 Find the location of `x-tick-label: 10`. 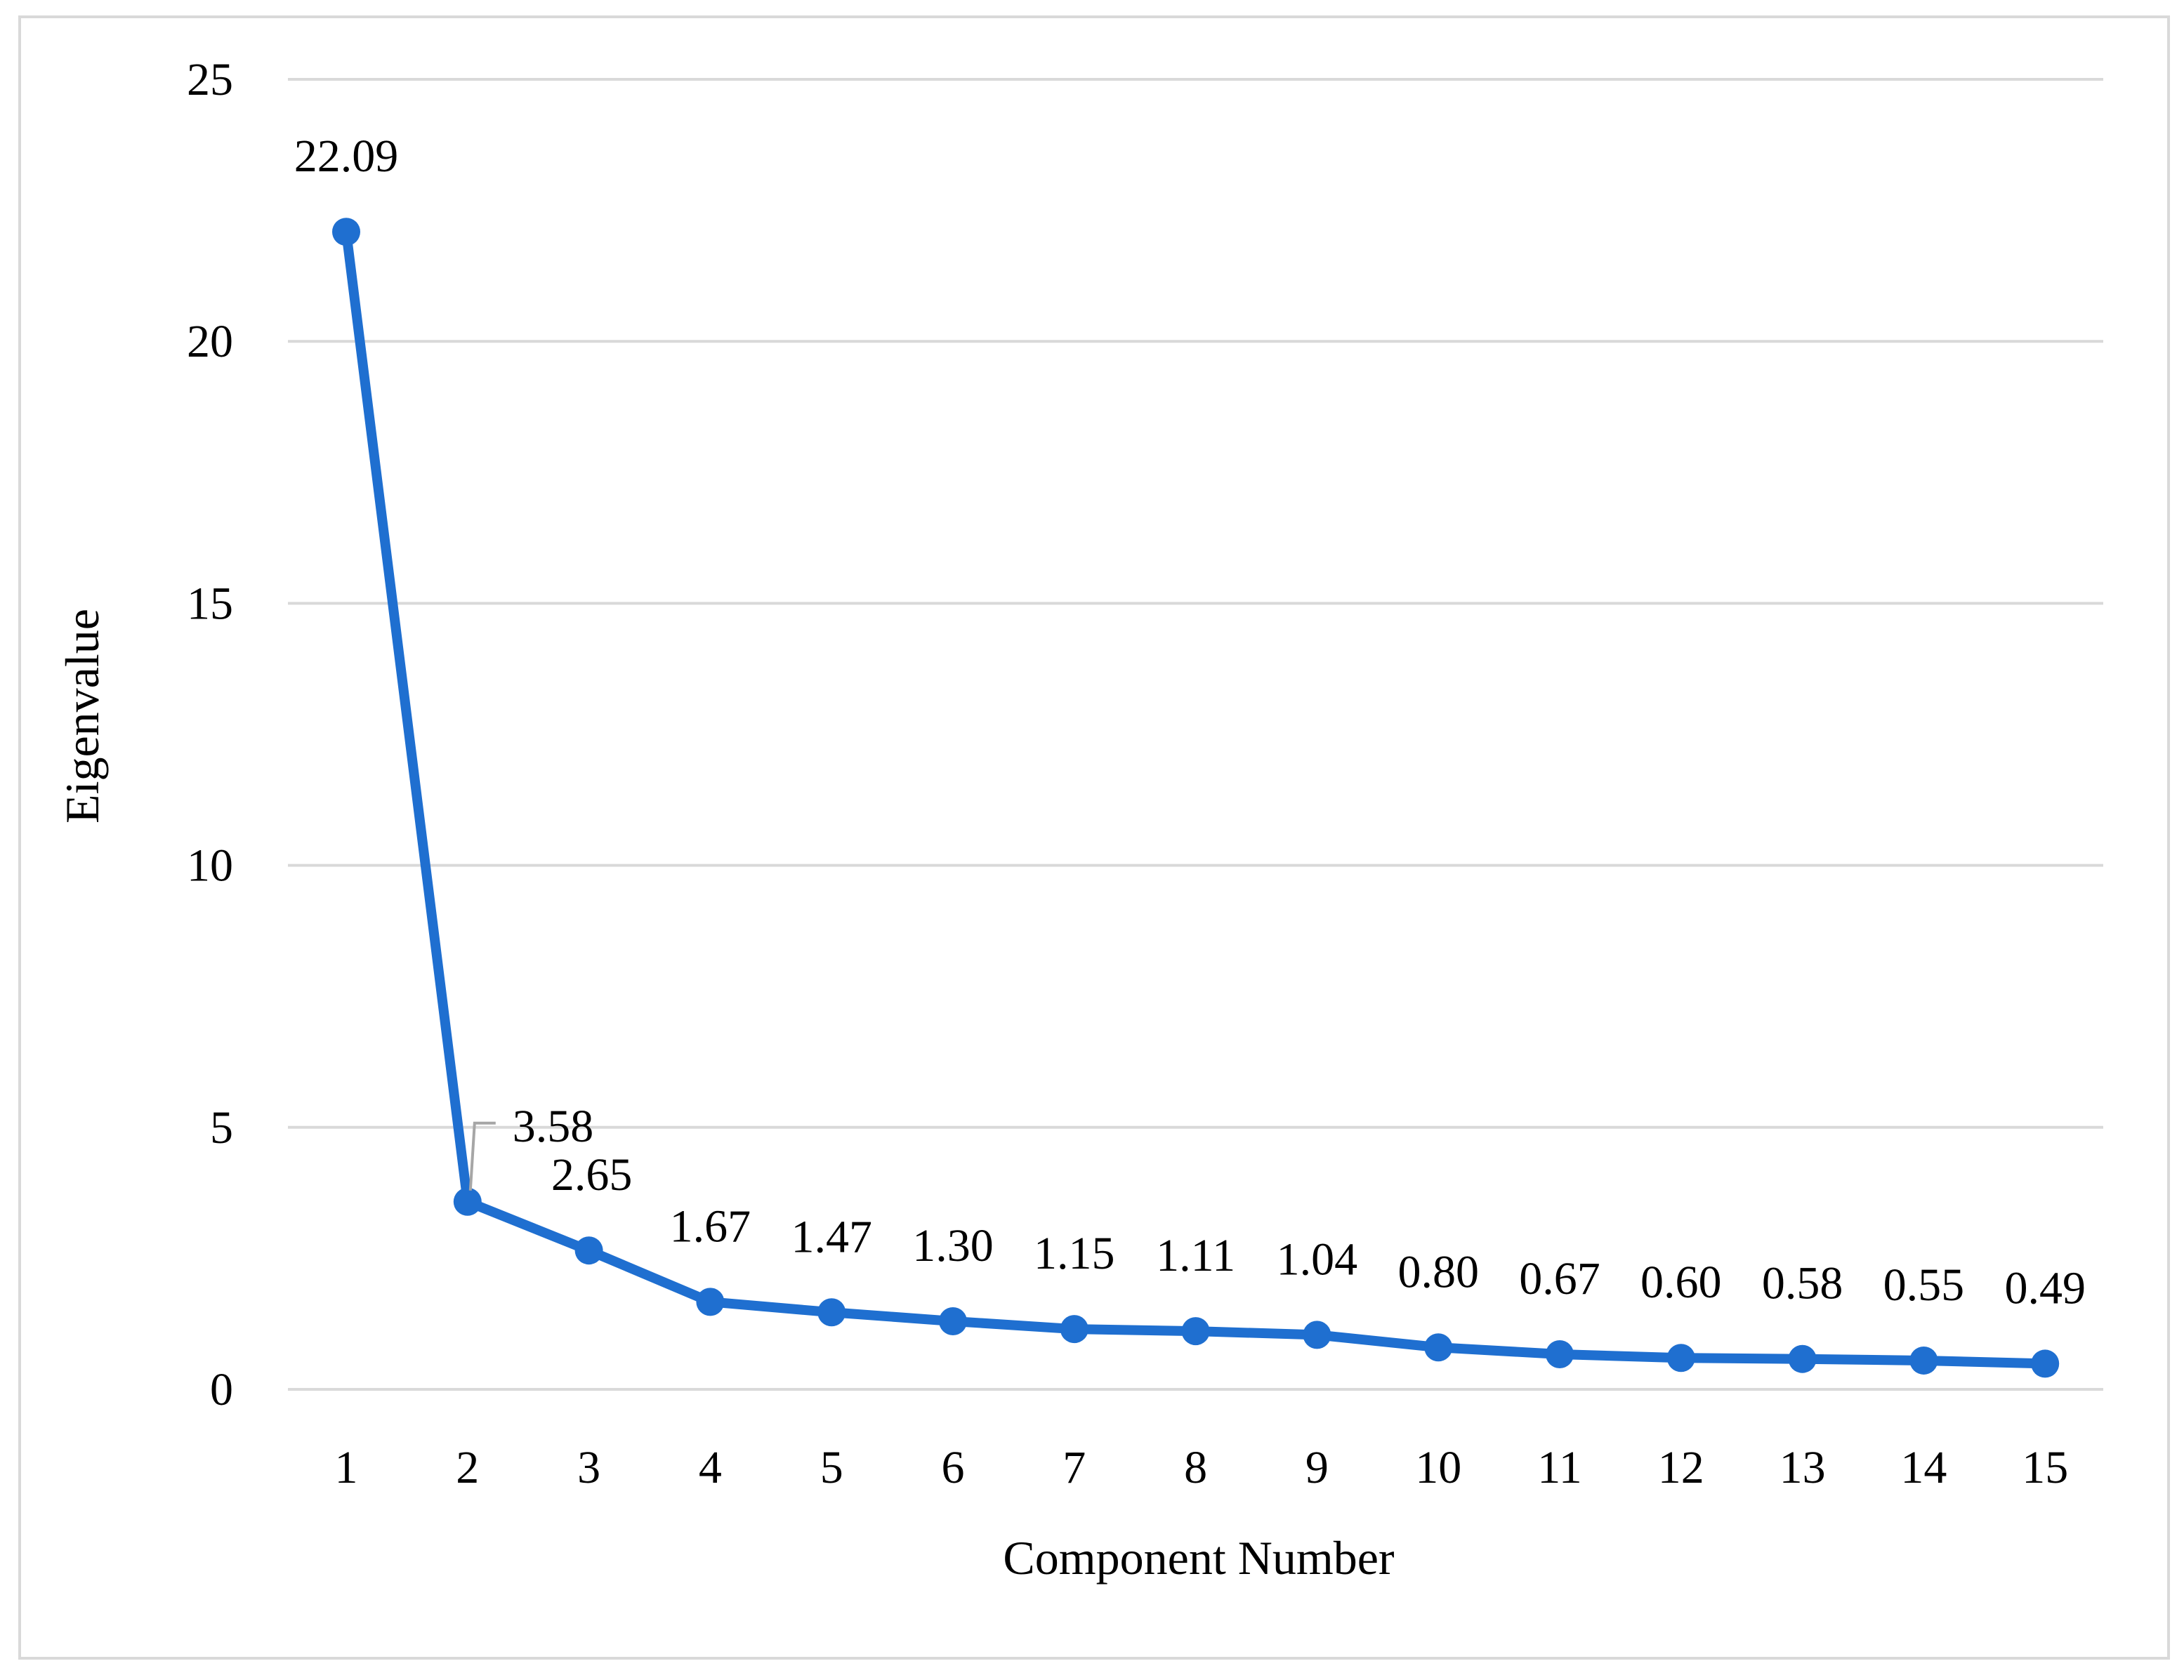

x-tick-label: 10 is located at coordinates (1438, 1467).